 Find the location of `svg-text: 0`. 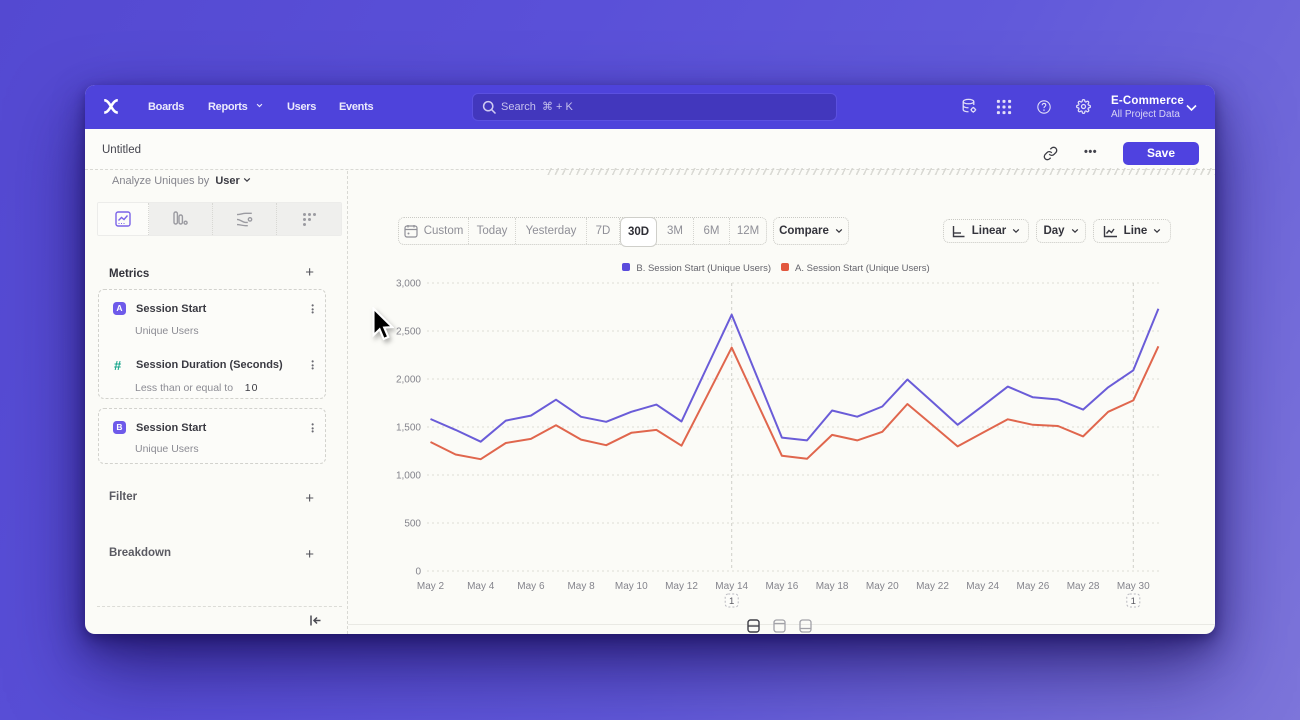

svg-text: 0 is located at coordinates (418, 572).